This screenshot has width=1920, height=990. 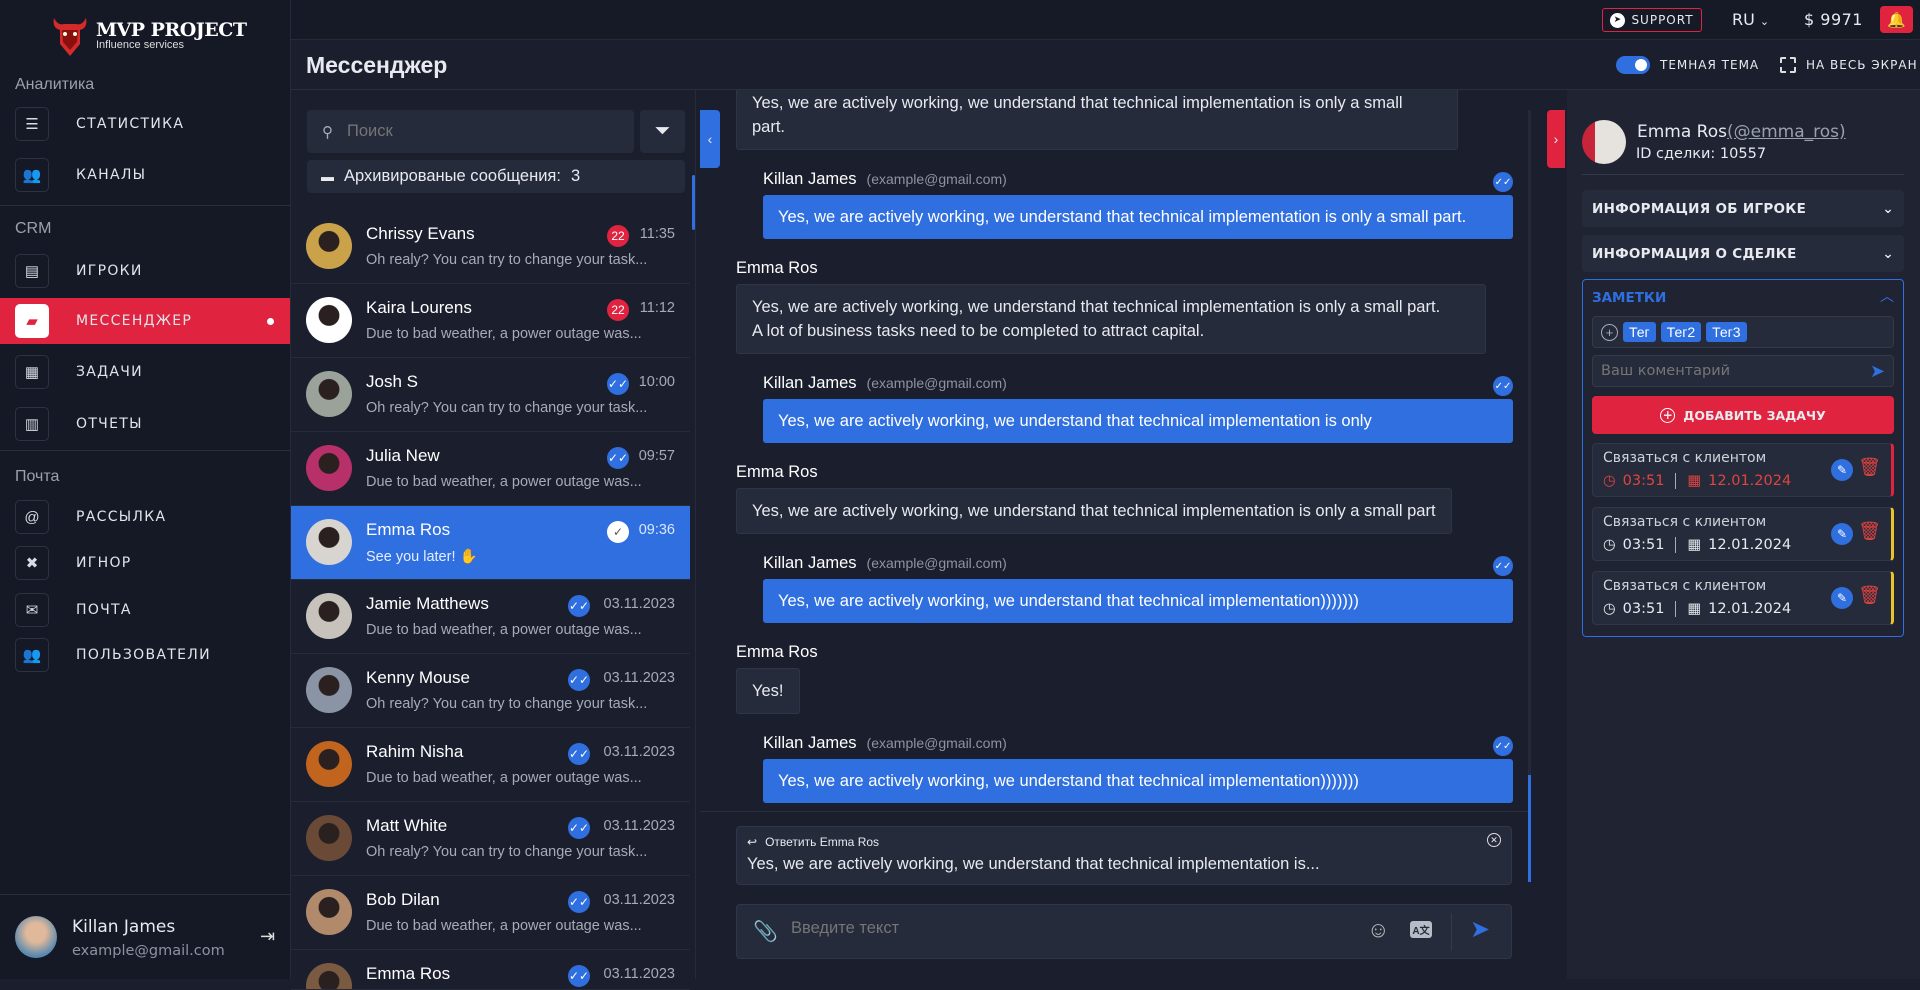 I want to click on sidebar-item-1: 👥 КАНАЛЫ, so click(x=145, y=175).